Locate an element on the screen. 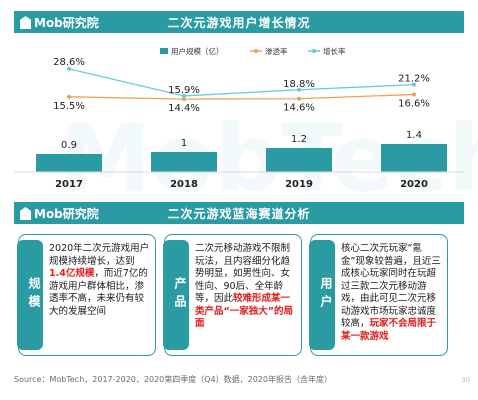 This screenshot has height=400, width=478. card-scale-label: 规模 is located at coordinates (34, 295).